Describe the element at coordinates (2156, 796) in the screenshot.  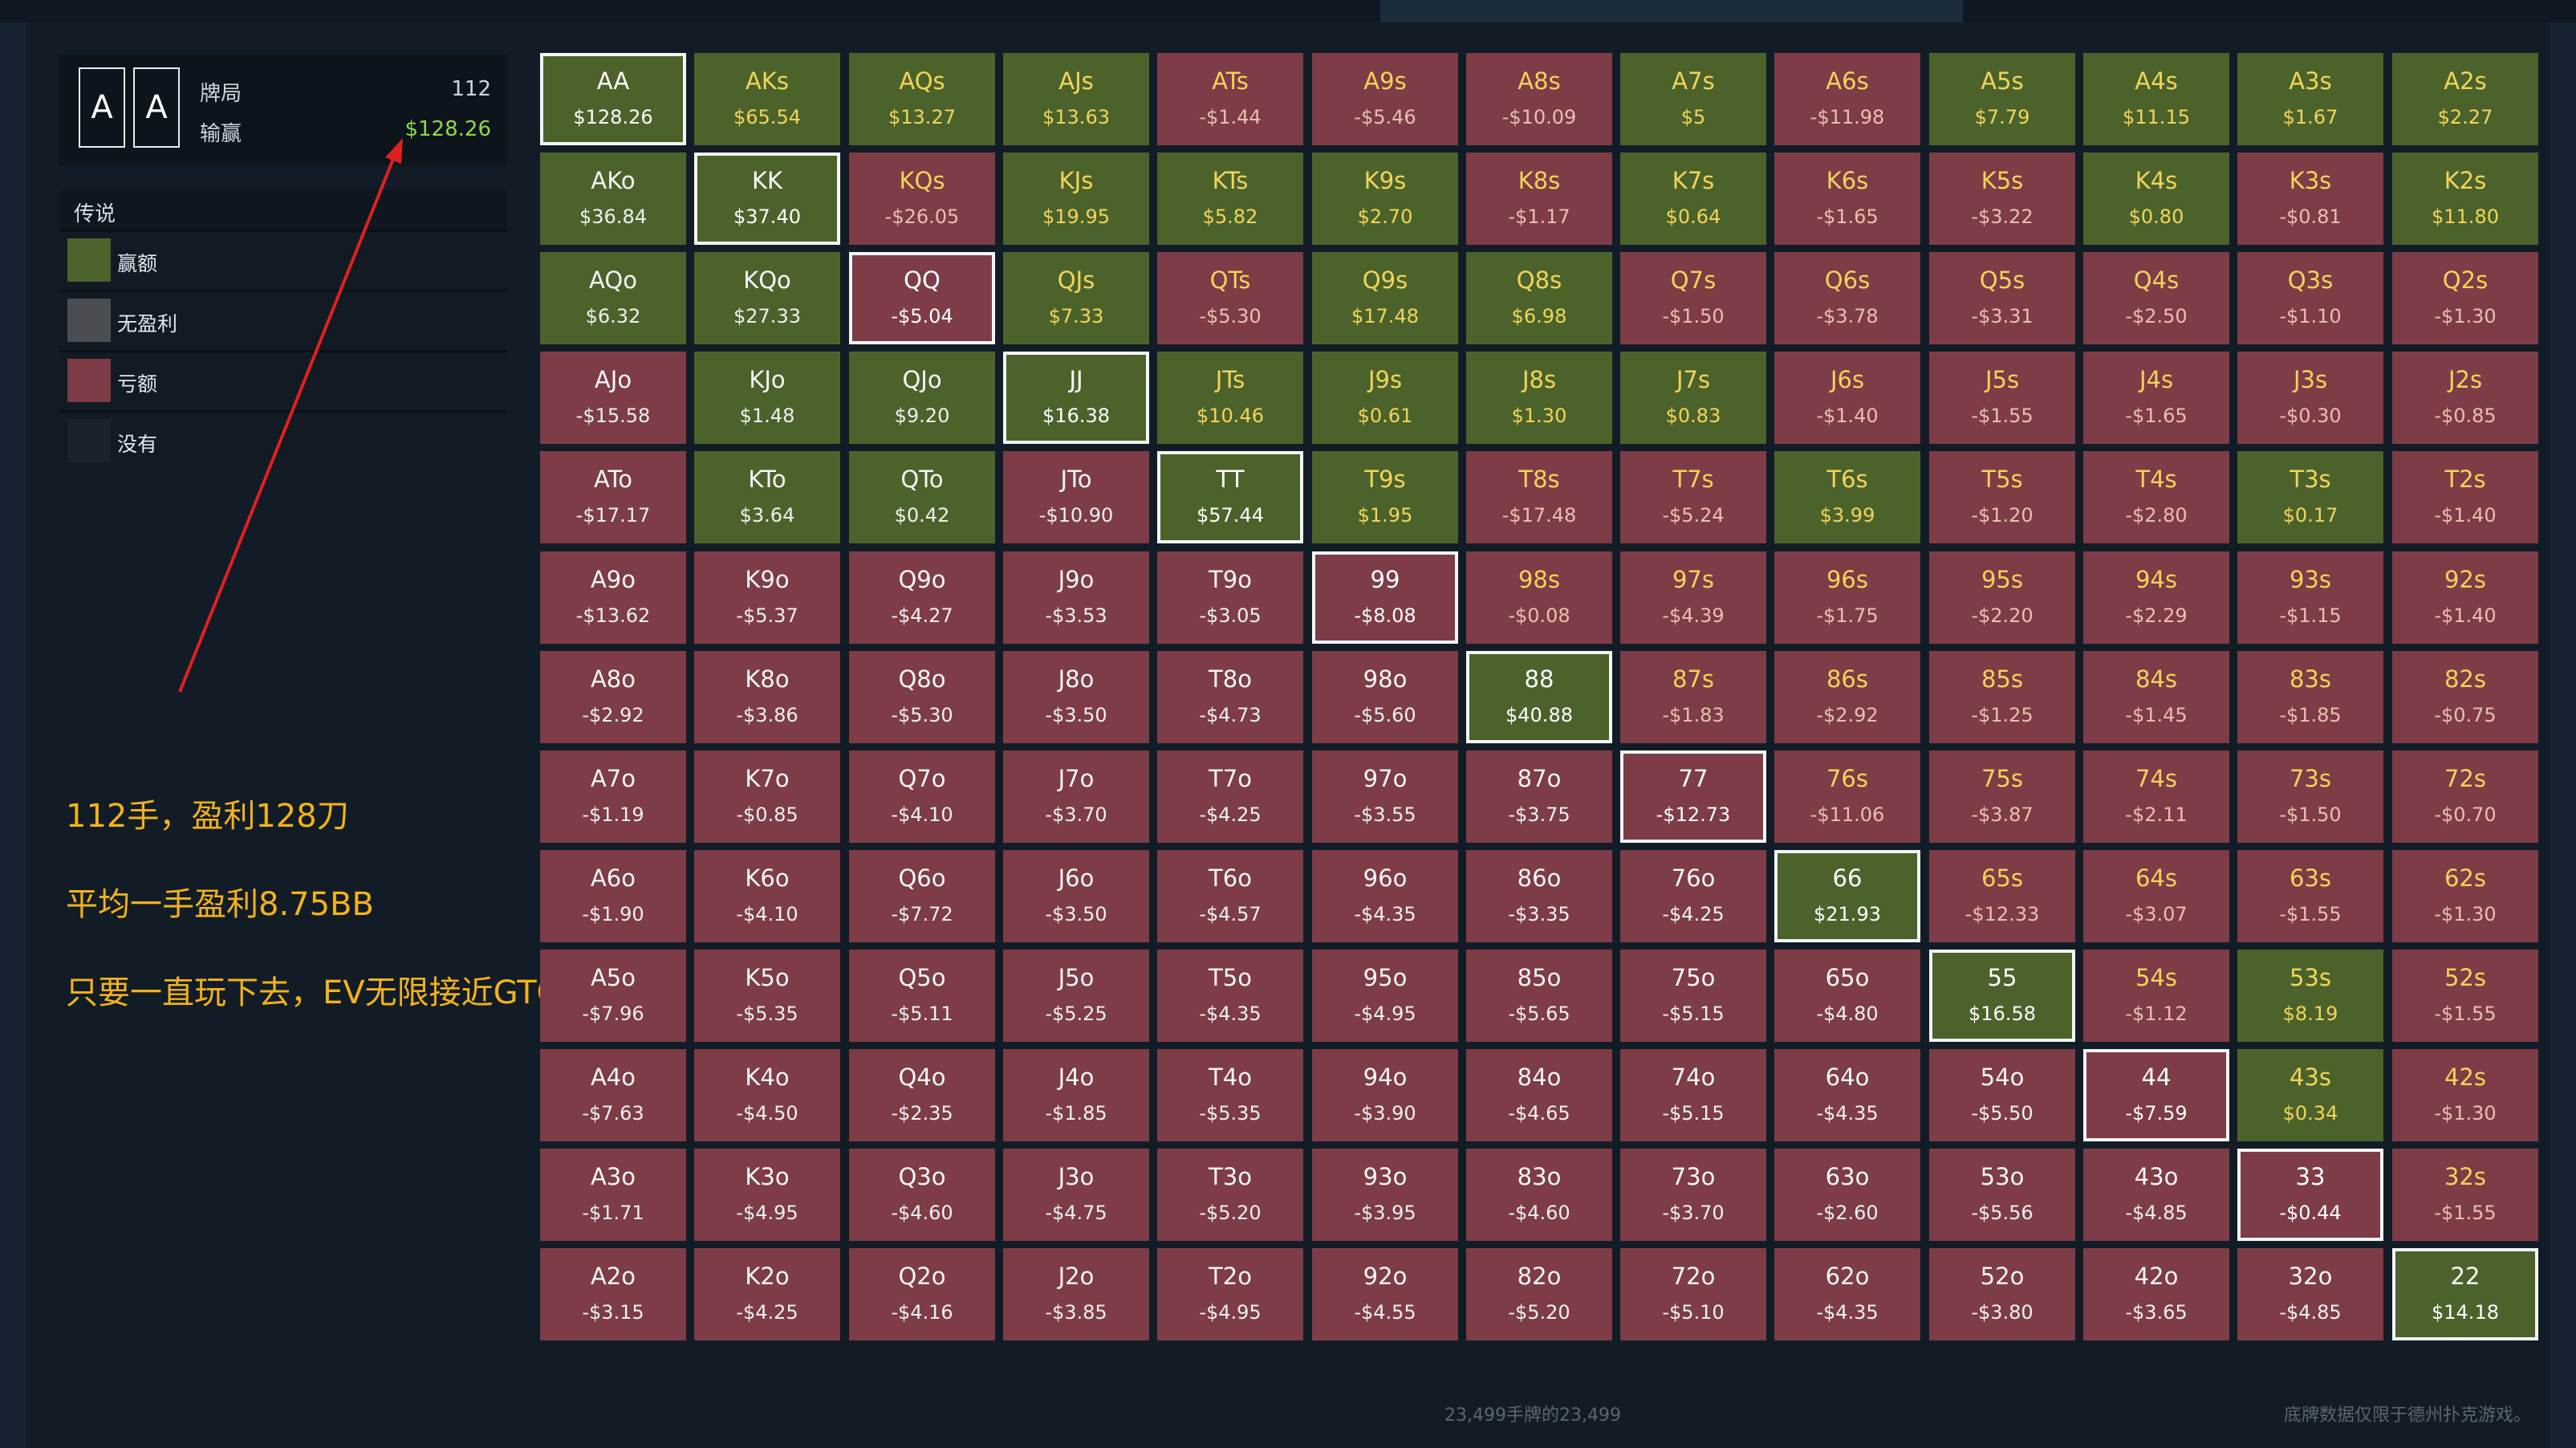
I see `hand-cell-74s: 74s -$2.11` at that location.